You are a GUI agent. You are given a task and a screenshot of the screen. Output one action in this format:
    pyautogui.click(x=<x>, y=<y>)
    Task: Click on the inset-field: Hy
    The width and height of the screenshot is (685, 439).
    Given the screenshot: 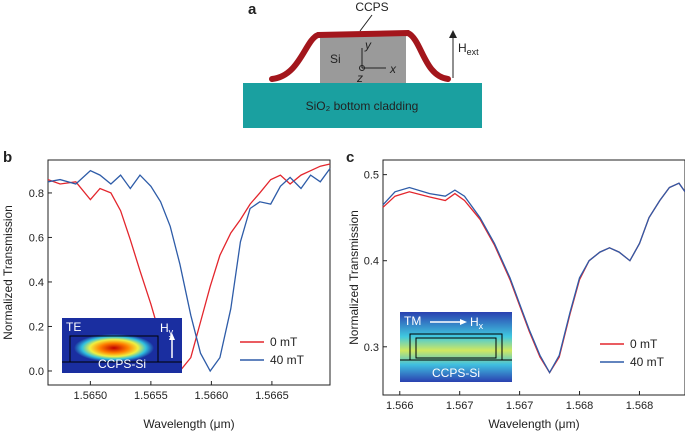 What is the action you would take?
    pyautogui.click(x=167, y=329)
    